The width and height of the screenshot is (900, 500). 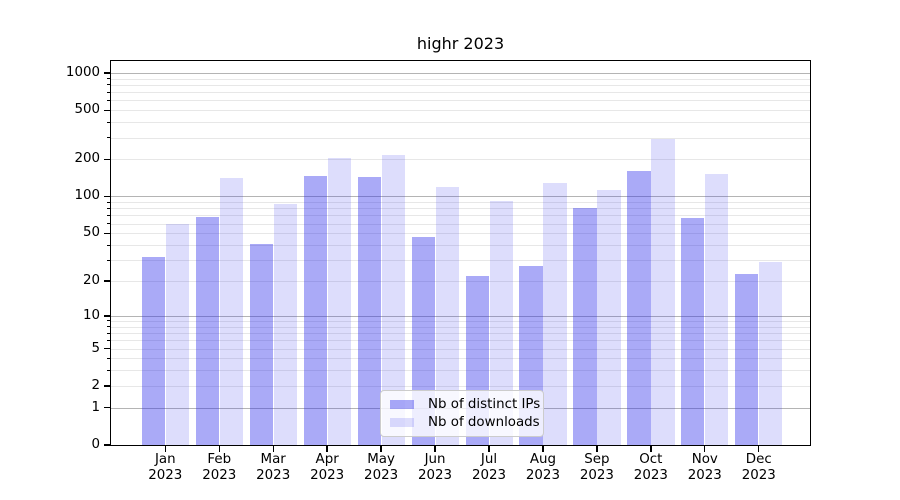 I want to click on y-axis-tick-label: 1000, so click(x=82, y=72).